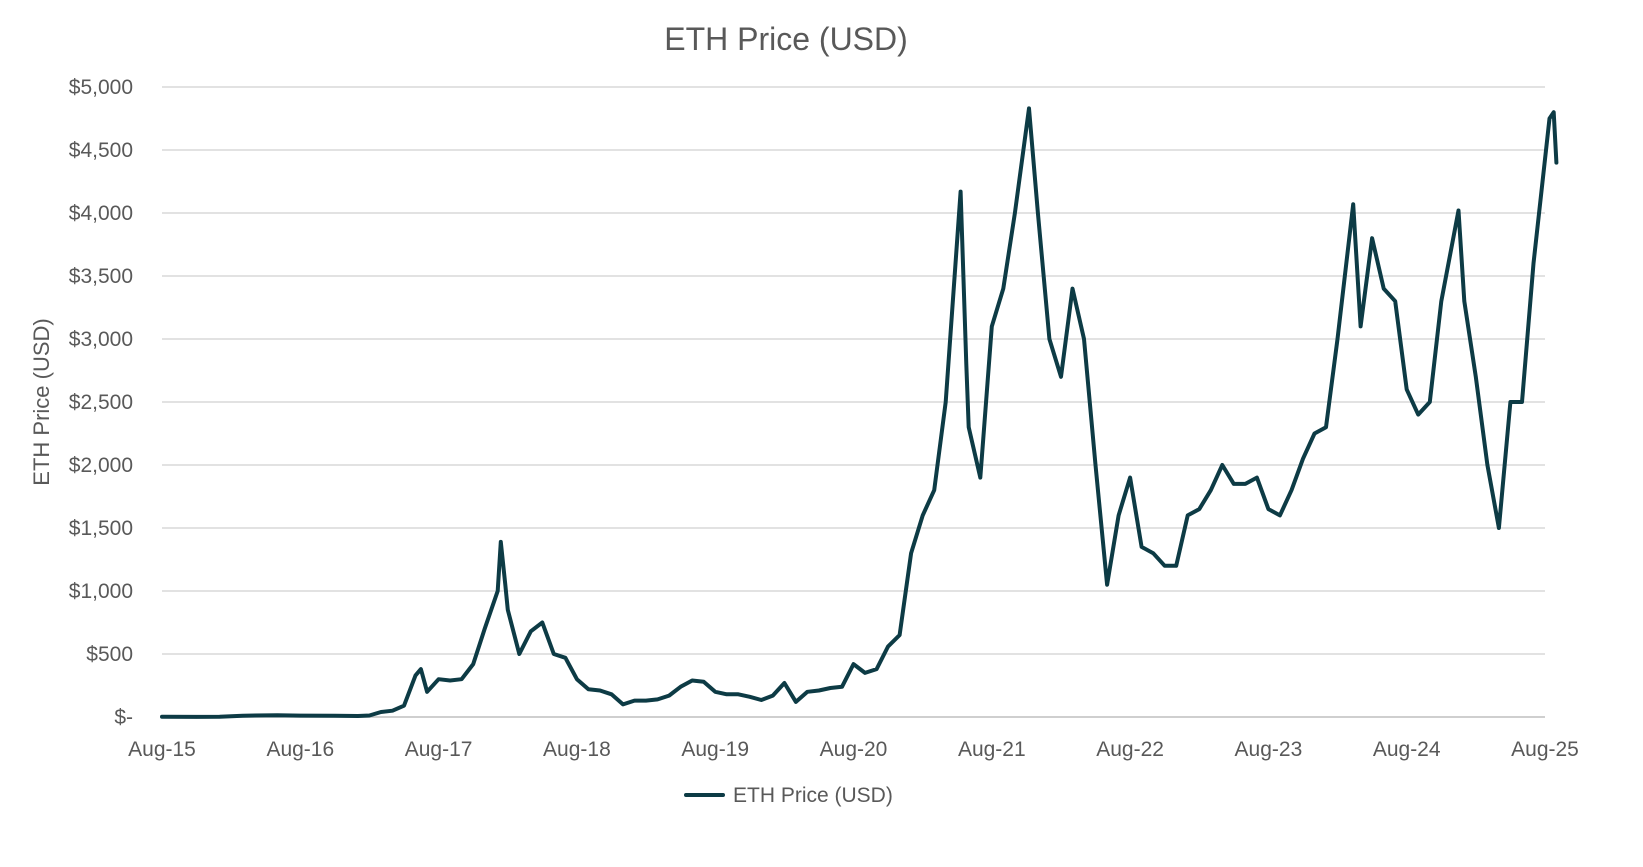 This screenshot has width=1643, height=867. What do you see at coordinates (101, 402) in the screenshot?
I see `y-tick-label: $2,500` at bounding box center [101, 402].